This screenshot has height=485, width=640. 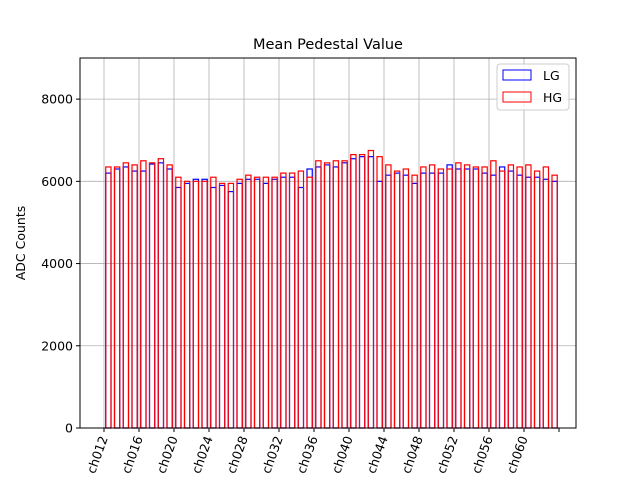 What do you see at coordinates (336, 297) in the screenshot?
I see `bar-lg-ch038` at bounding box center [336, 297].